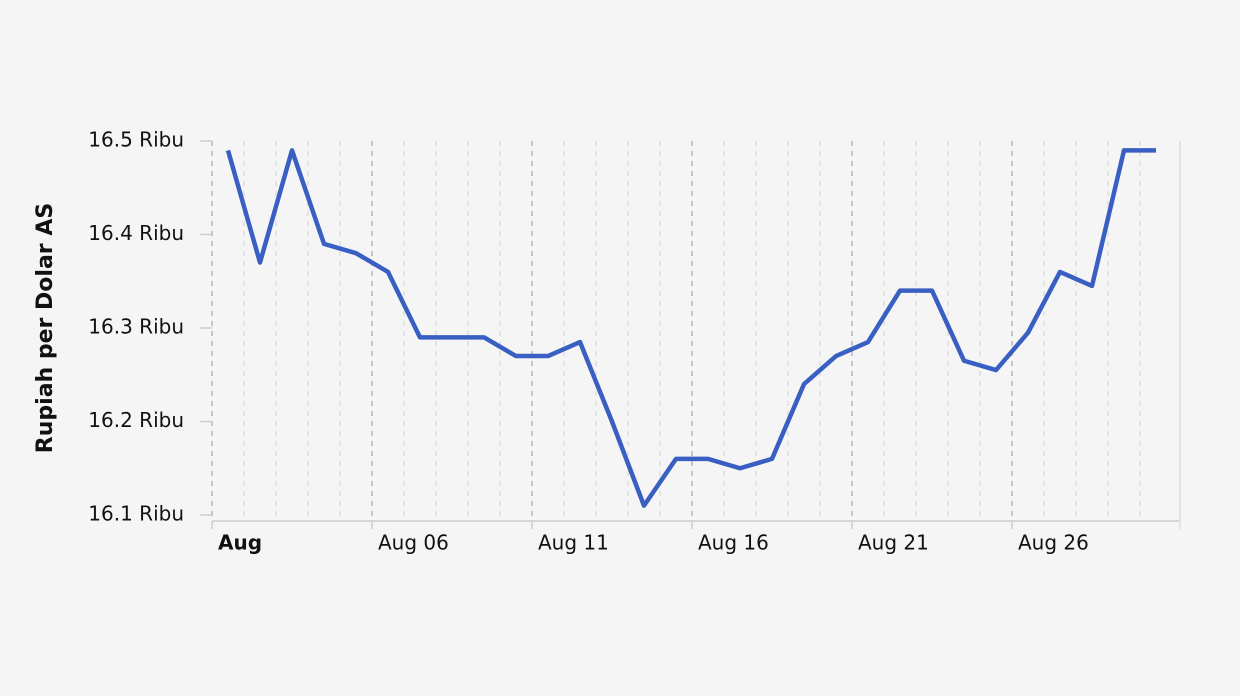 The width and height of the screenshot is (1240, 696). Describe the element at coordinates (733, 543) in the screenshot. I see `x-tick-label: Aug 16` at that location.